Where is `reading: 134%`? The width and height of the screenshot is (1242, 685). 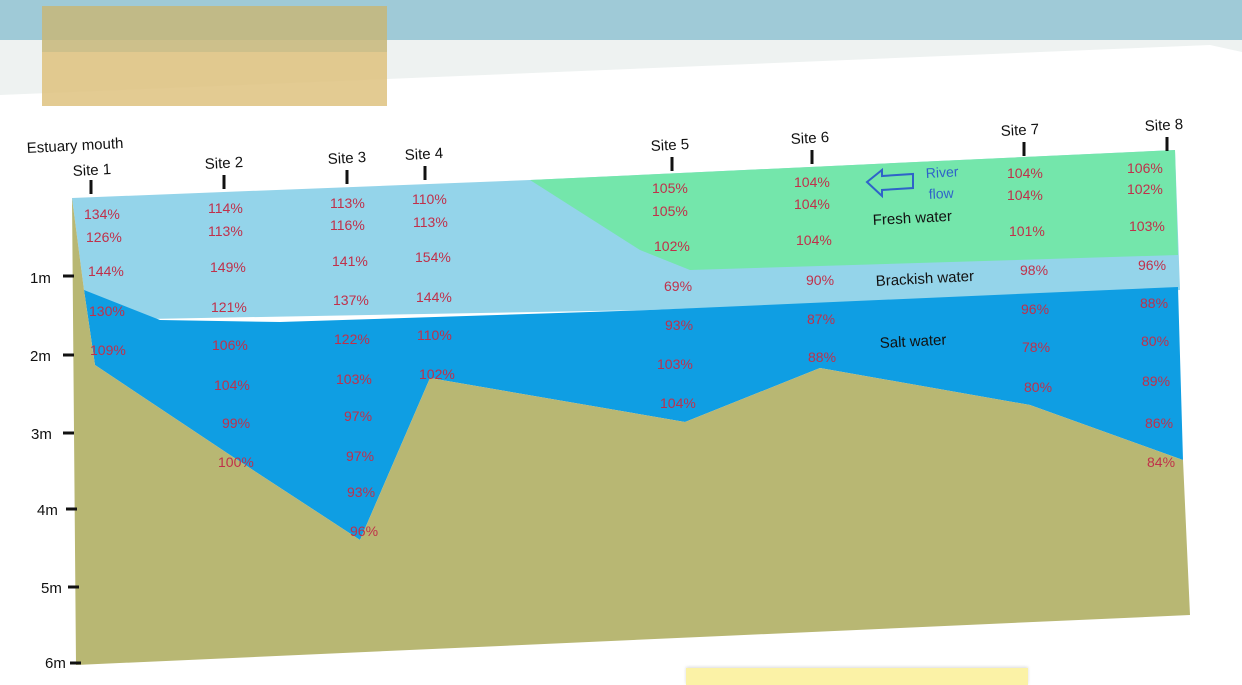 reading: 134% is located at coordinates (102, 214).